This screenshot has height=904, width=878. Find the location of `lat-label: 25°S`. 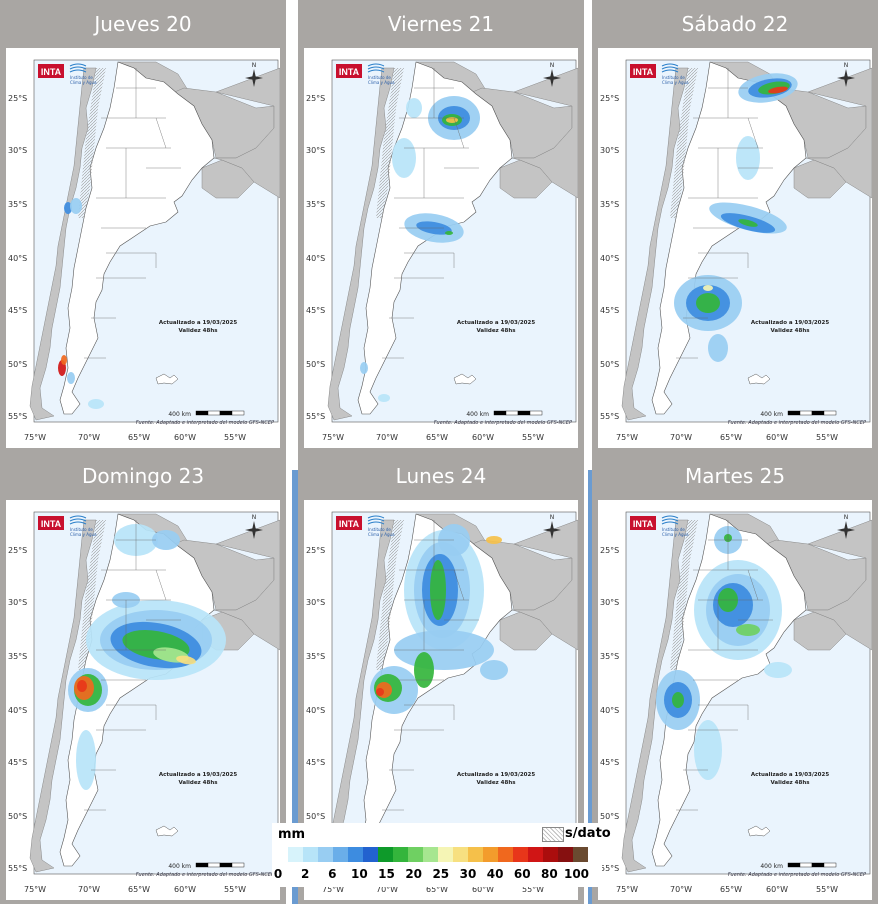

lat-label: 25°S is located at coordinates (17, 98).